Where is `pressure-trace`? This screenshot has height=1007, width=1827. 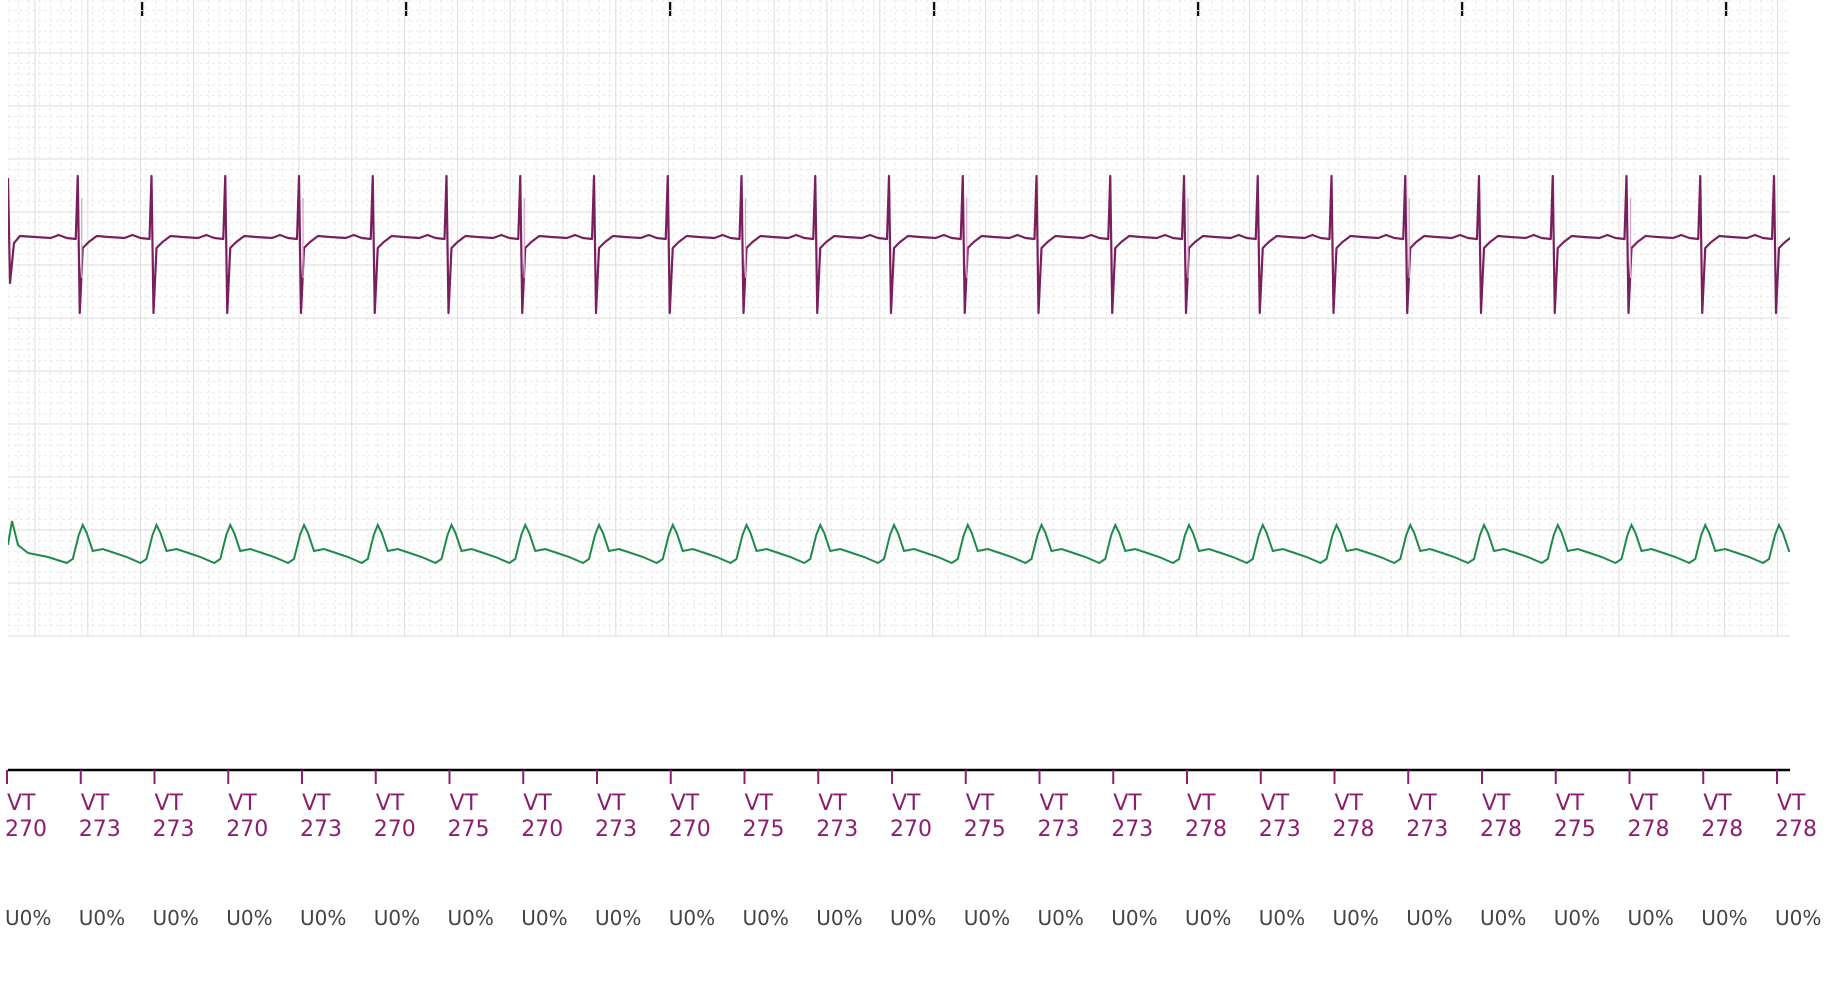 pressure-trace is located at coordinates (899, 542).